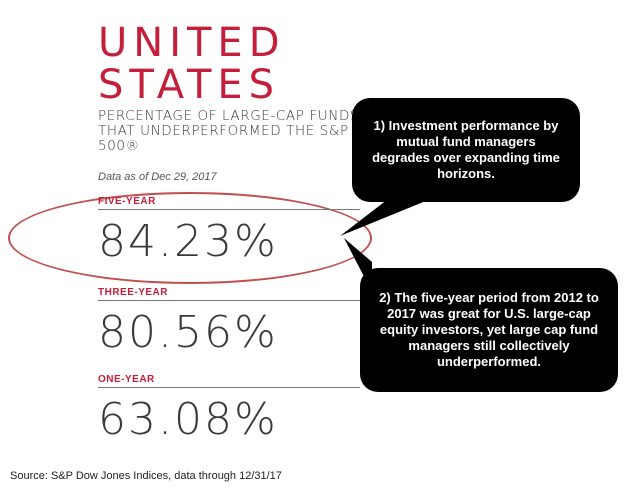 This screenshot has width=640, height=494. What do you see at coordinates (189, 85) in the screenshot?
I see `title-line-2: STATES` at bounding box center [189, 85].